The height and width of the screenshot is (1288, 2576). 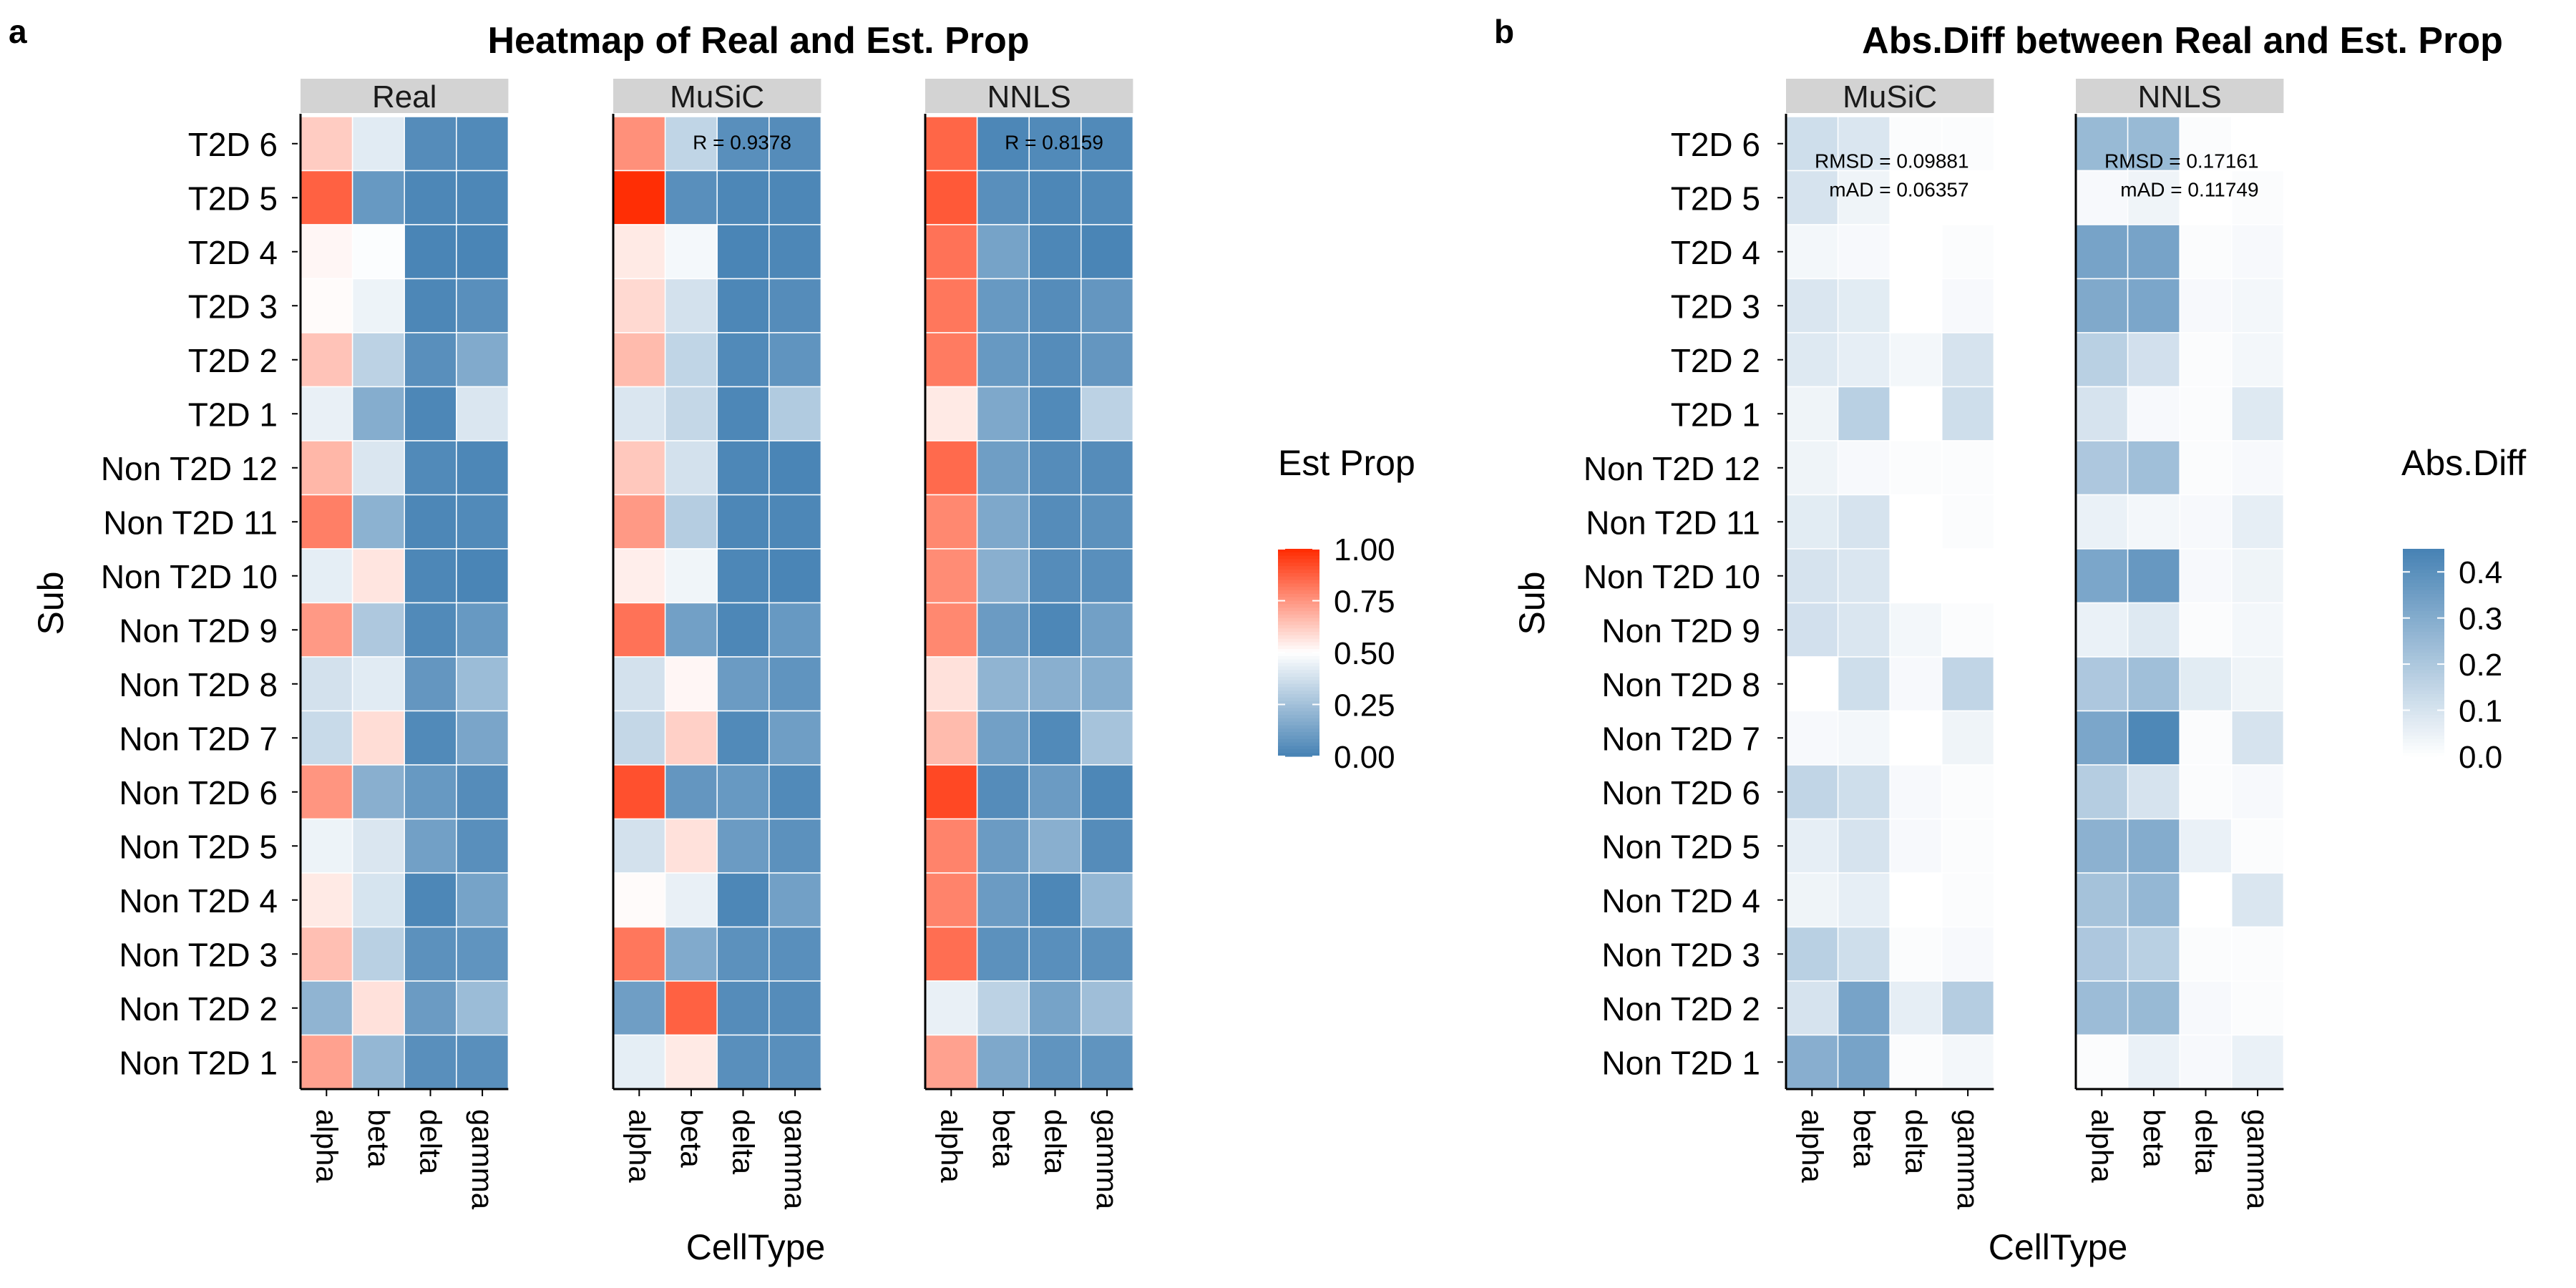 I want to click on error-annotation: RMSD = 0.17161, so click(x=2181, y=161).